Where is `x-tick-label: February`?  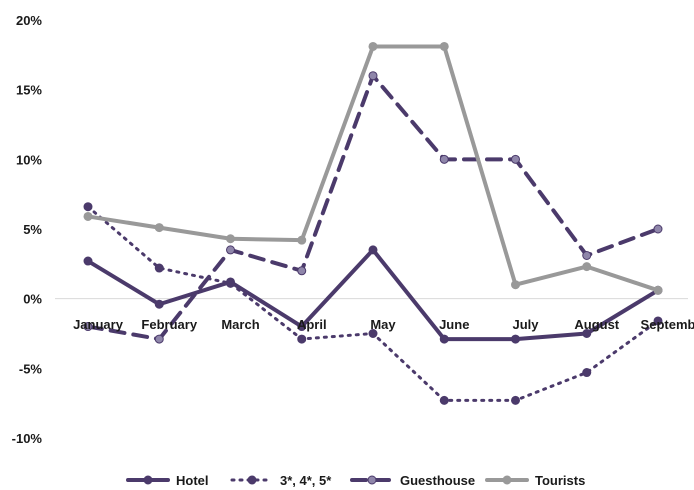
x-tick-label: February is located at coordinates (169, 324).